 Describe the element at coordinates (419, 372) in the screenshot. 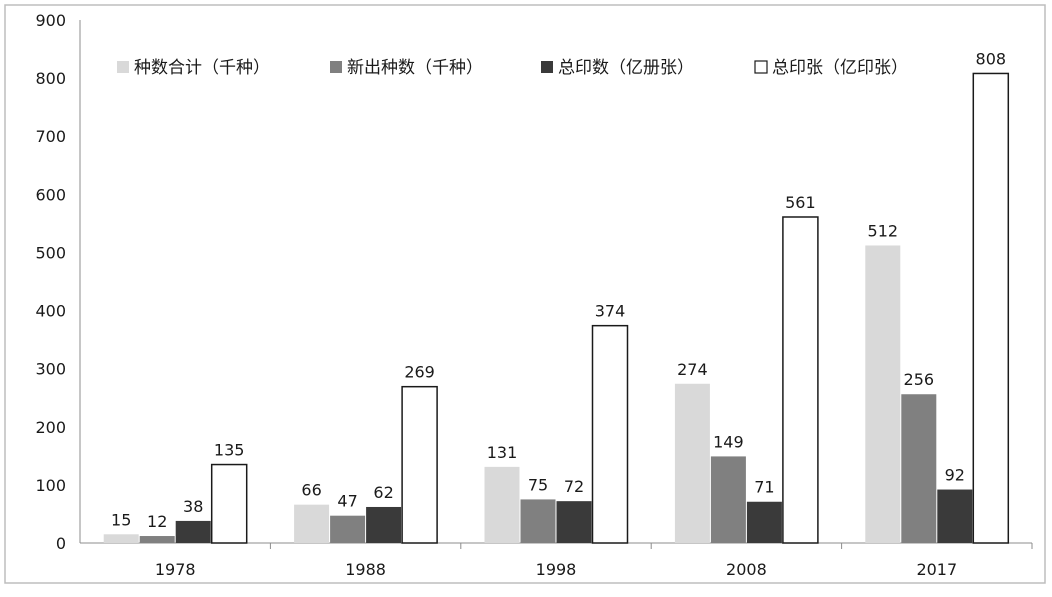

I see `data-label: 269` at that location.